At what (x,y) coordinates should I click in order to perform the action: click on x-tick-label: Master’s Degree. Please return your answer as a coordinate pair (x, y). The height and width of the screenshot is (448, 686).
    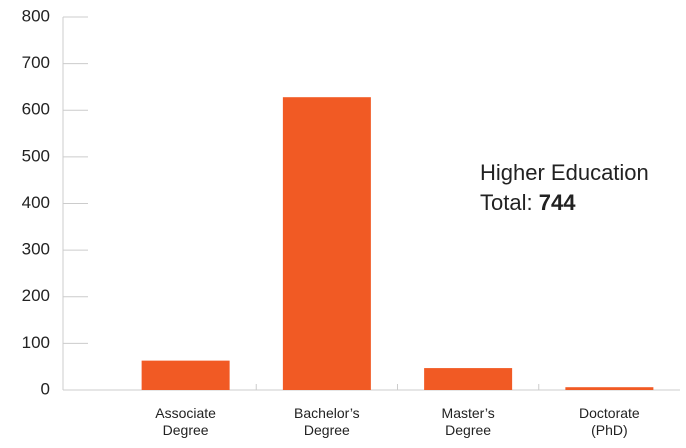
    Looking at the image, I should click on (468, 421).